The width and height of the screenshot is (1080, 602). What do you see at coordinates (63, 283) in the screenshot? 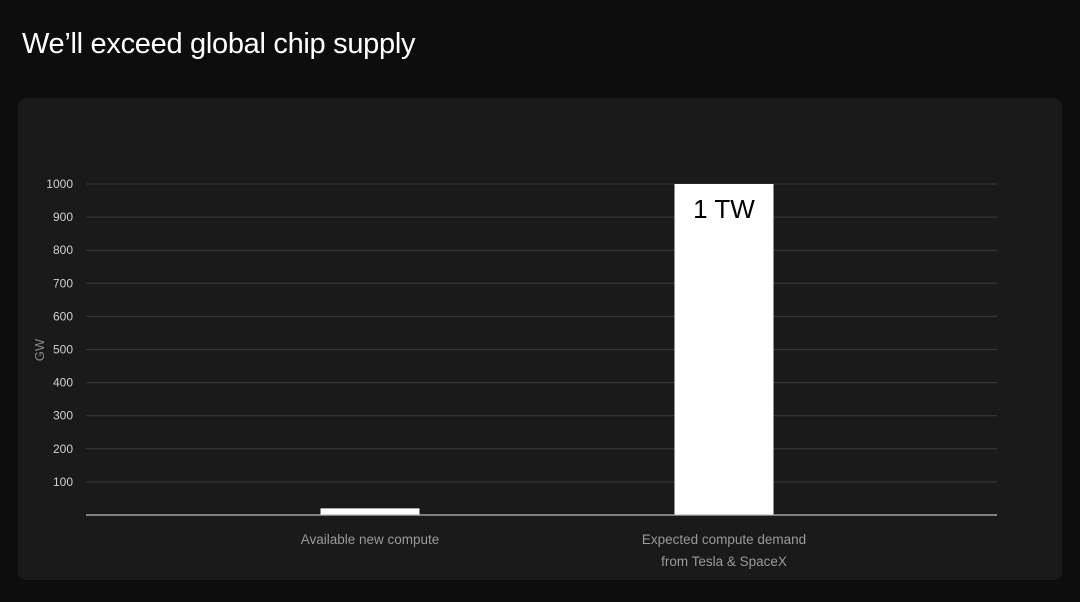
I see `y-tick-label: 700` at bounding box center [63, 283].